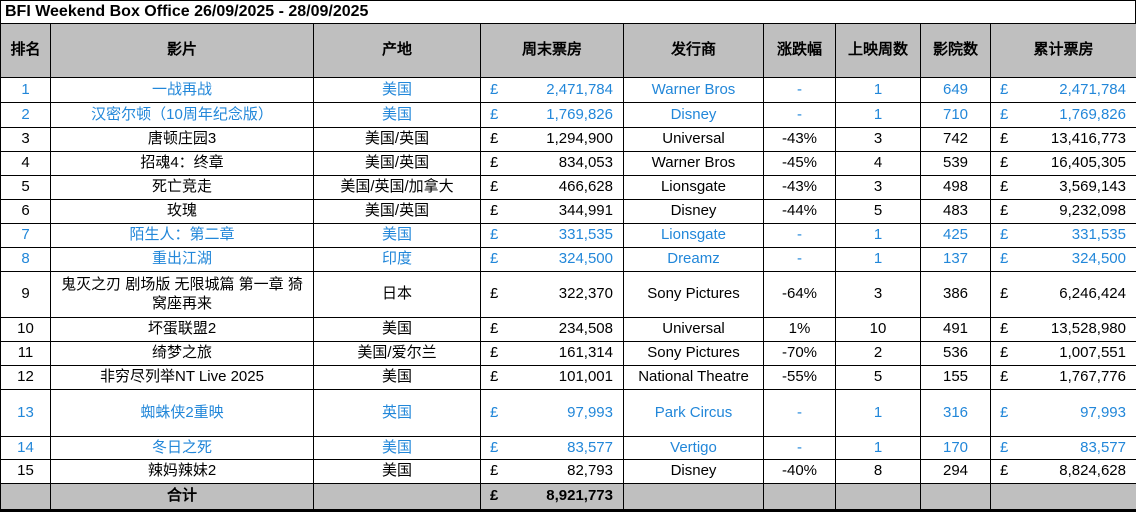 This screenshot has width=1136, height=512. Describe the element at coordinates (1063, 236) in the screenshot. I see `cell-cumulative-gross: £ 331,535` at that location.